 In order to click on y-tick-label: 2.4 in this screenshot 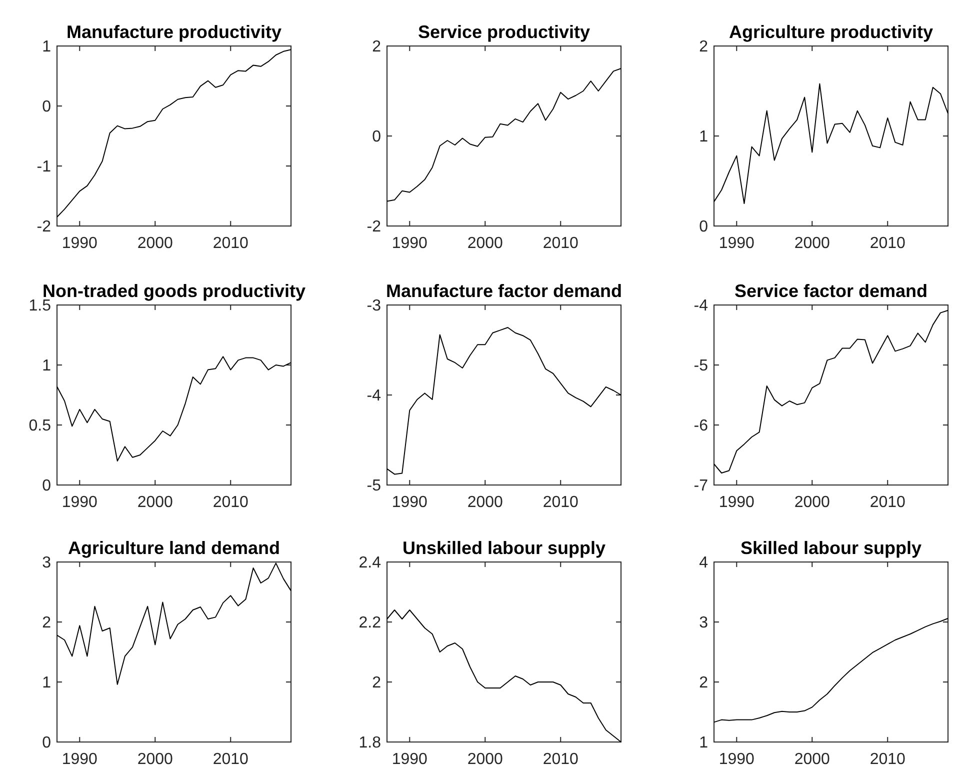, I will do `click(370, 563)`.